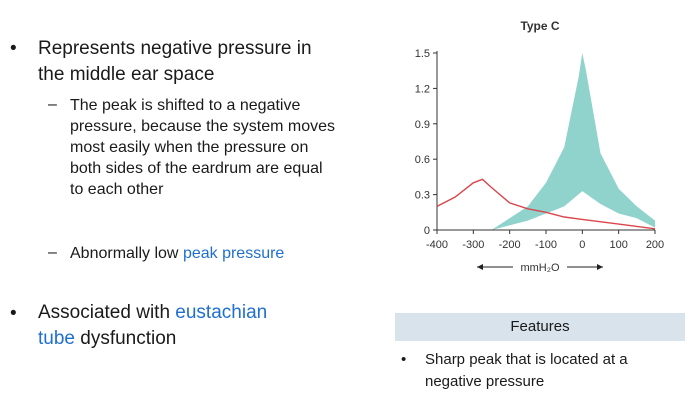  Describe the element at coordinates (422, 196) in the screenshot. I see `y-tick-label: 0.3` at that location.